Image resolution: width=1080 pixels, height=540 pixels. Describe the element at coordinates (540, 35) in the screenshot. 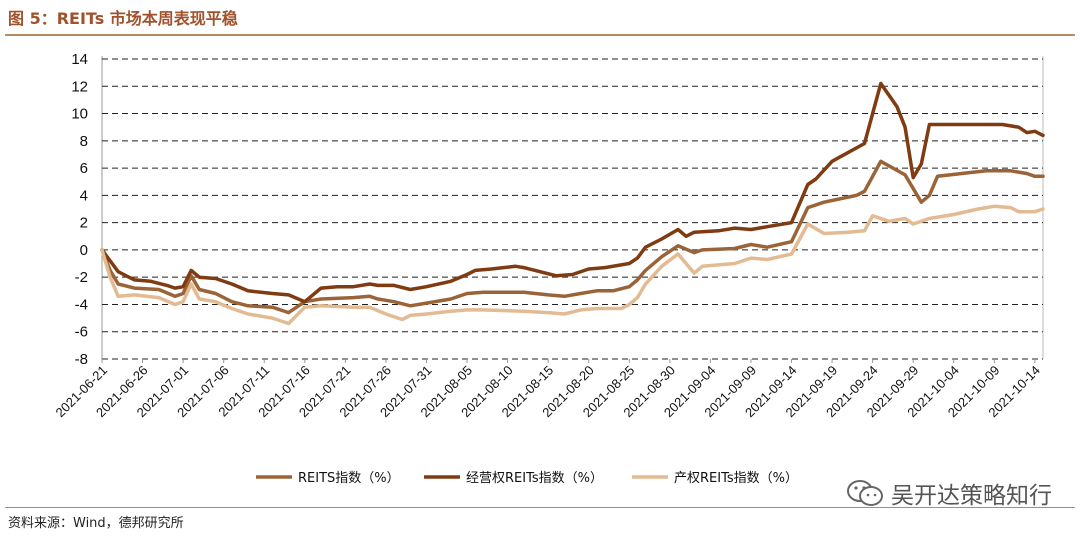

I see `title-divider` at that location.